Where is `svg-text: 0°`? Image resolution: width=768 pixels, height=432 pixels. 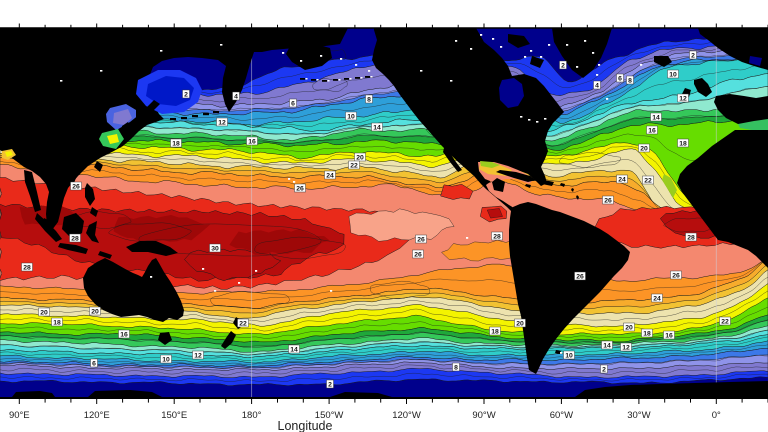 svg-text: 0° is located at coordinates (716, 415).